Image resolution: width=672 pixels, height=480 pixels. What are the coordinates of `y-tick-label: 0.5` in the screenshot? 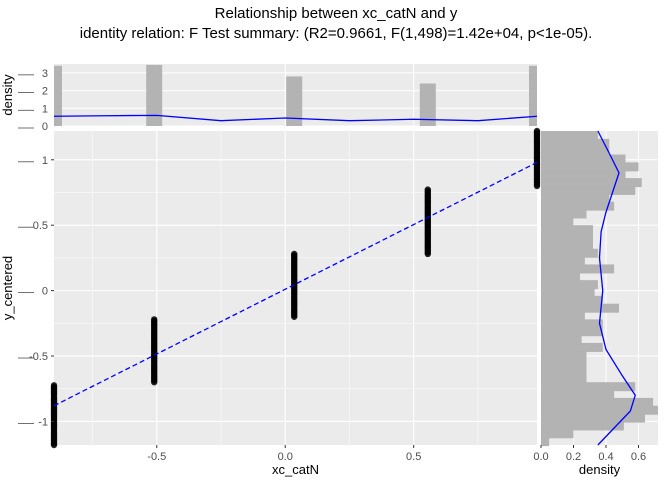 It's located at (40, 226).